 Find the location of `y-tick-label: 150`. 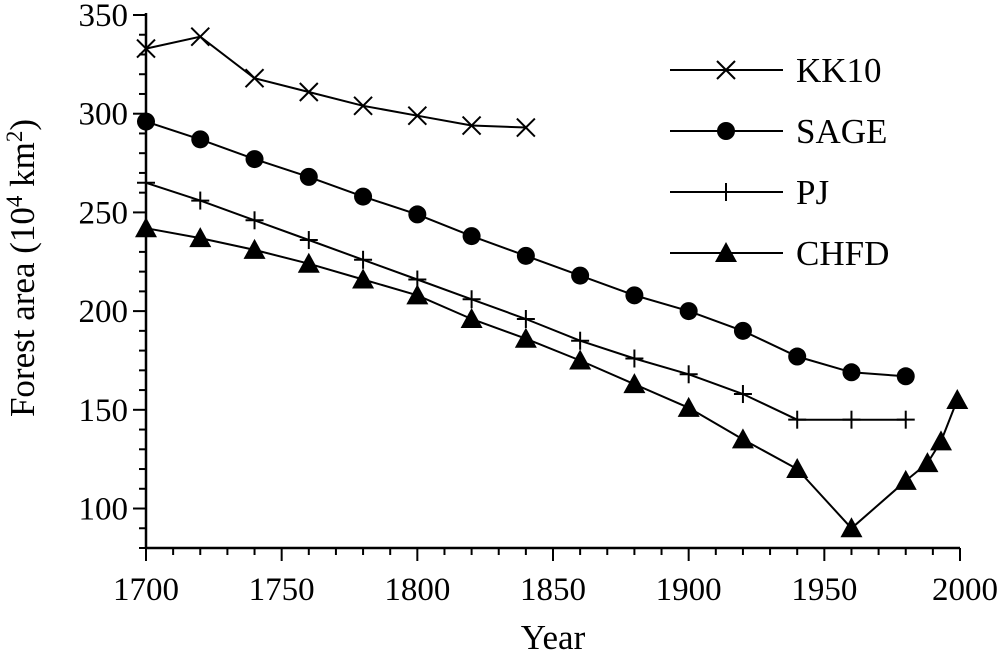

y-tick-label: 150 is located at coordinates (104, 411).